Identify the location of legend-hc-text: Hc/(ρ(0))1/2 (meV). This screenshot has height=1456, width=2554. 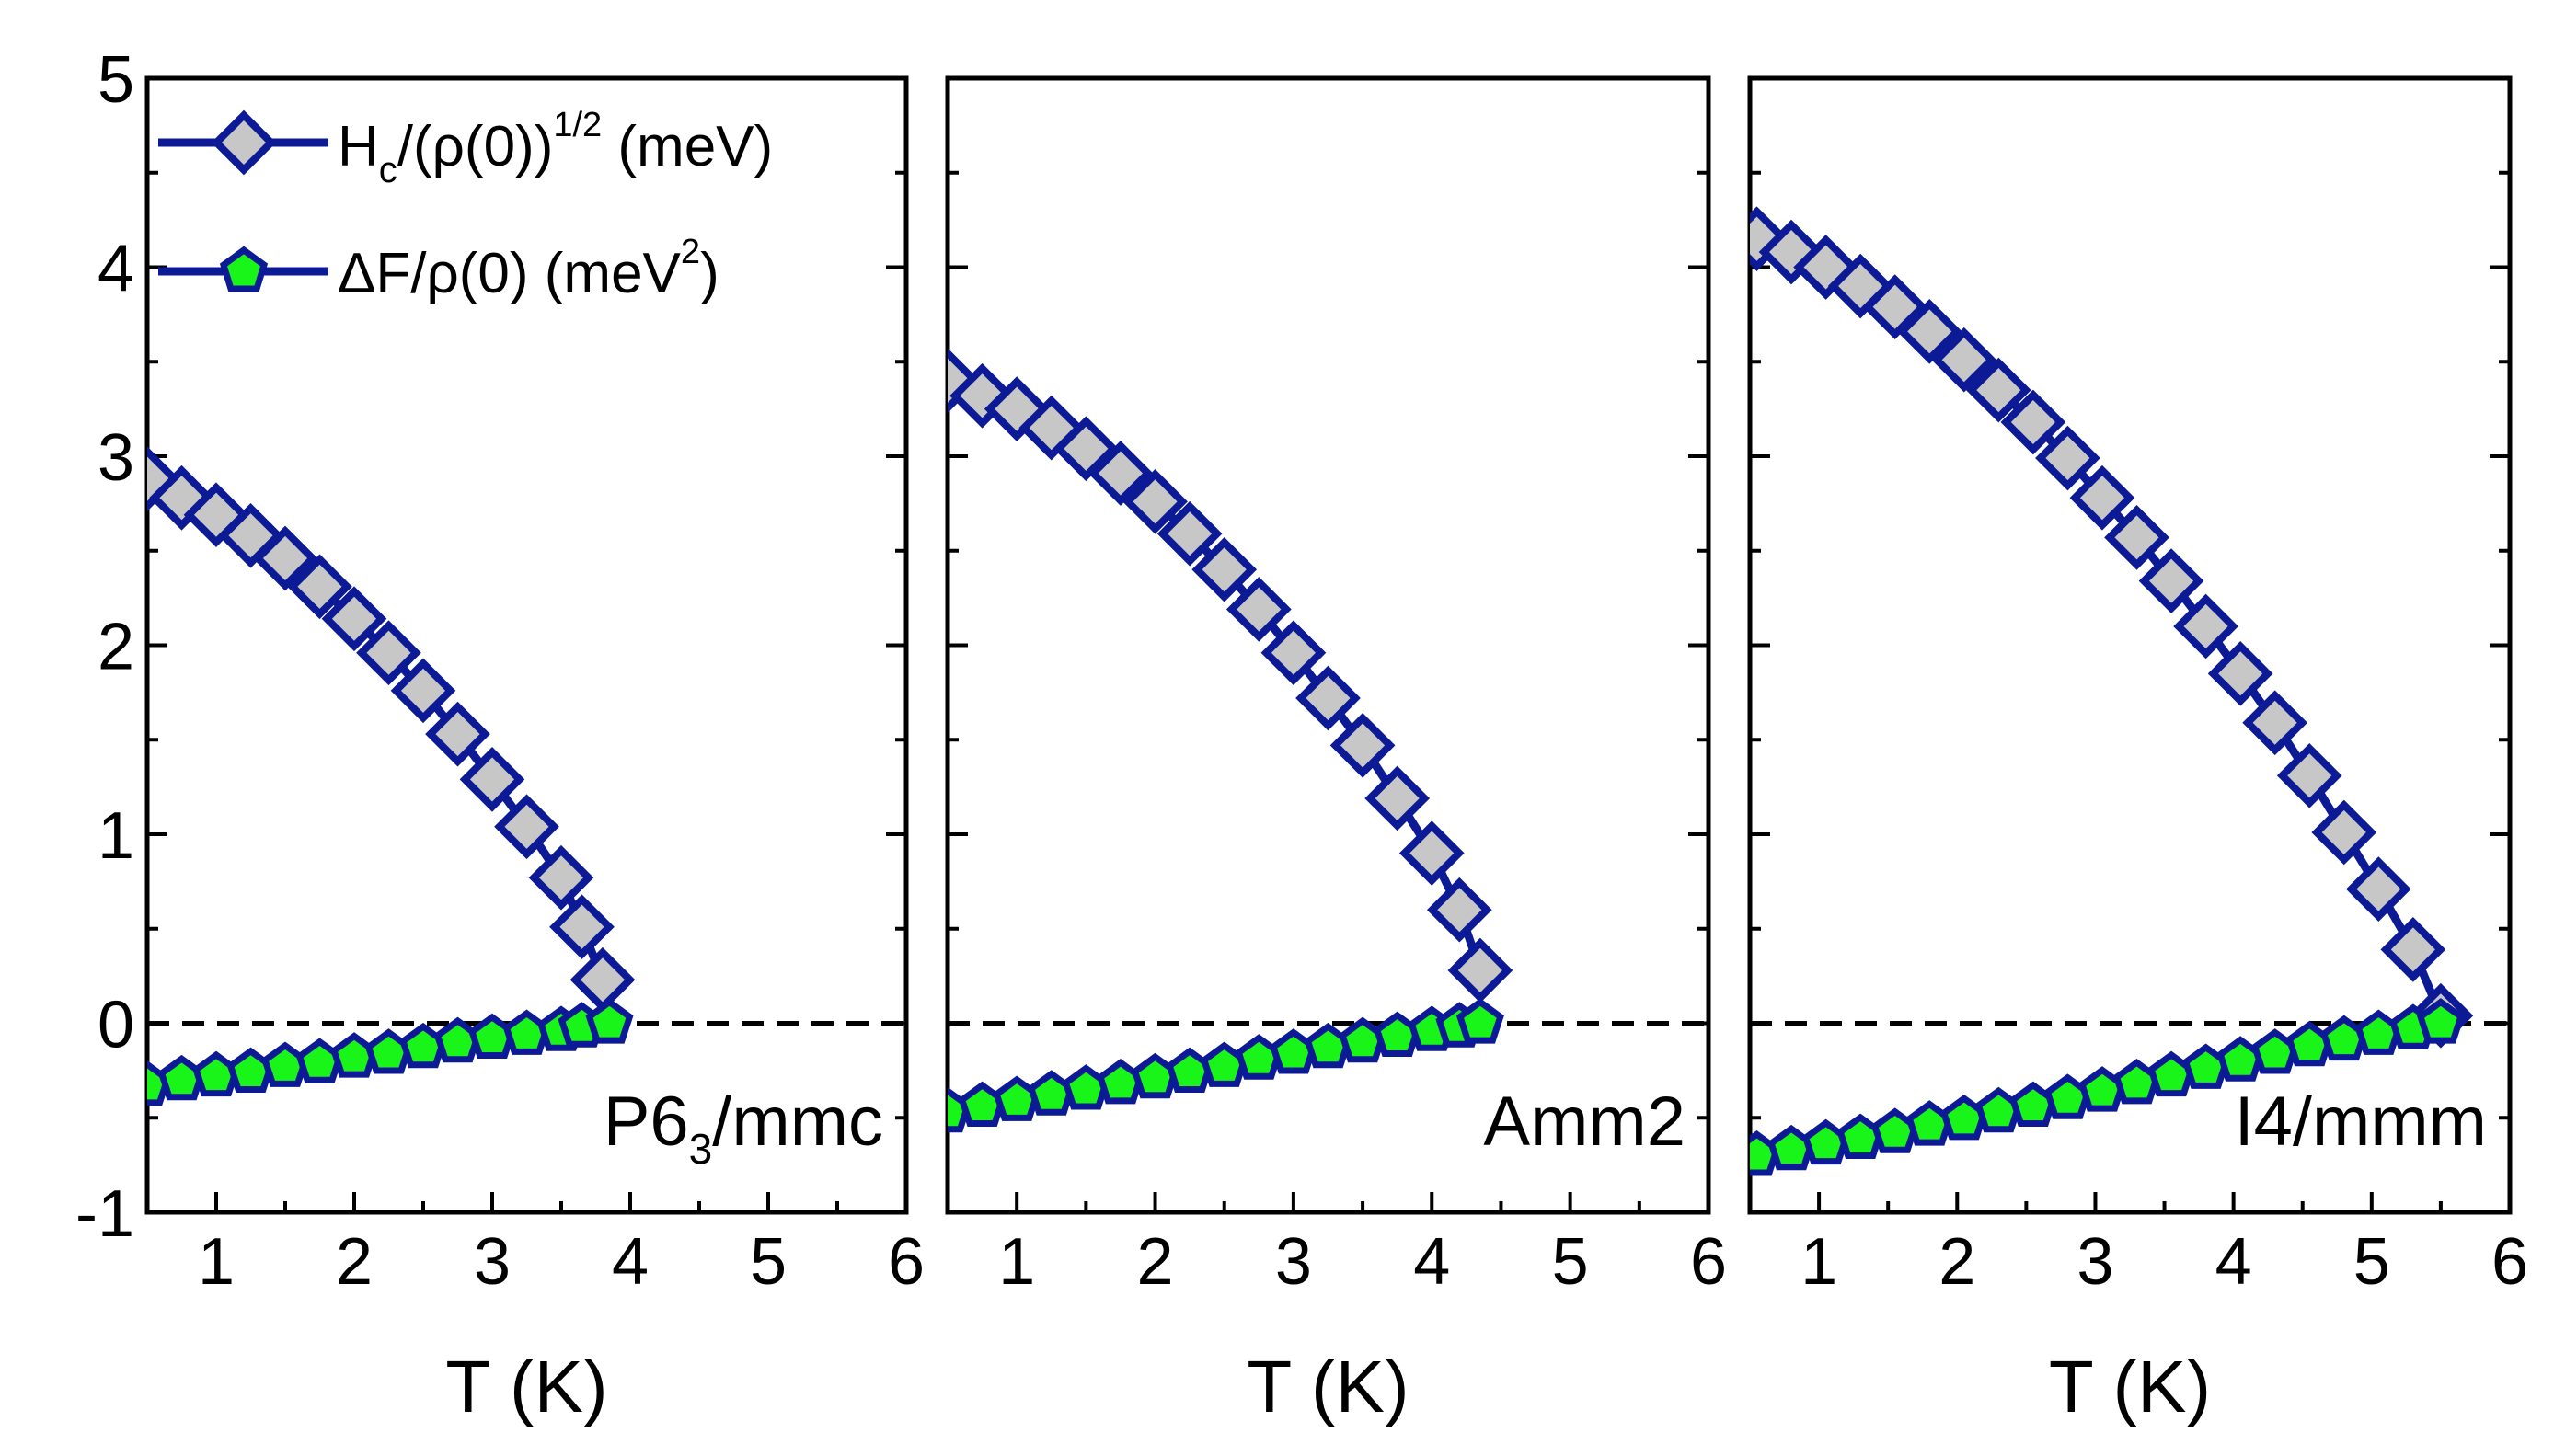
(555, 148).